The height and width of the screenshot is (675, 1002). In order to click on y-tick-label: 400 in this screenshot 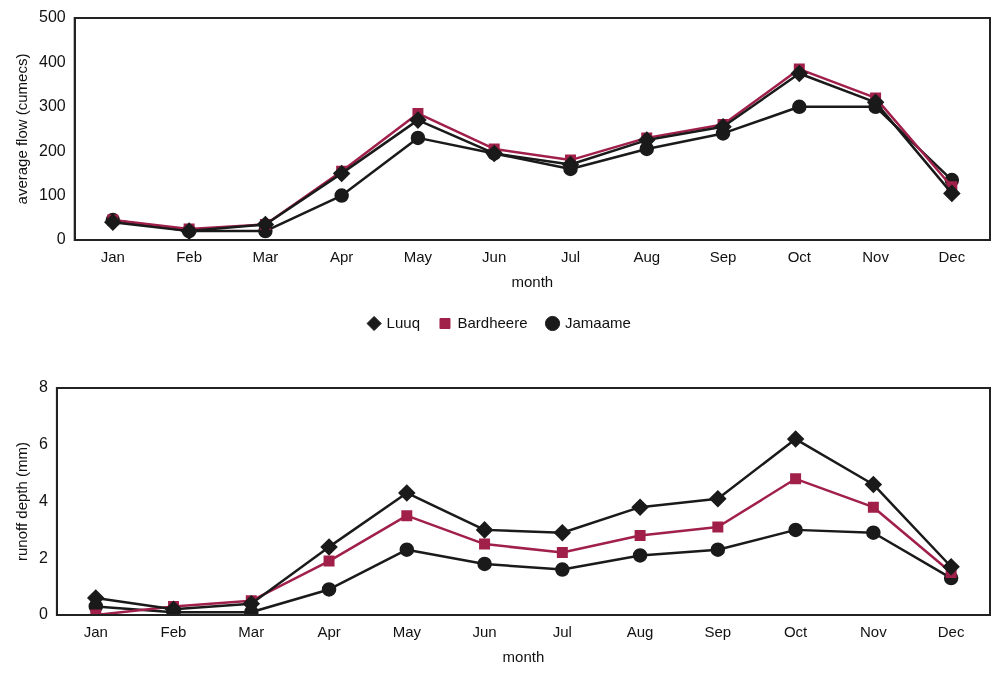, I will do `click(52, 61)`.